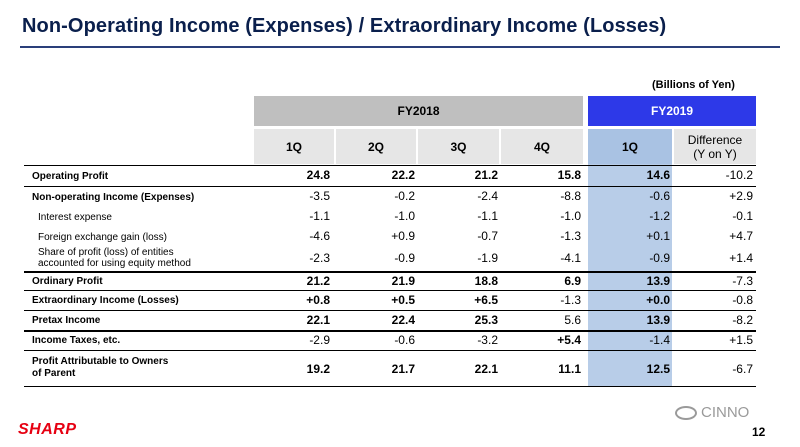  Describe the element at coordinates (390, 386) in the screenshot. I see `table-rule-bottom` at that location.